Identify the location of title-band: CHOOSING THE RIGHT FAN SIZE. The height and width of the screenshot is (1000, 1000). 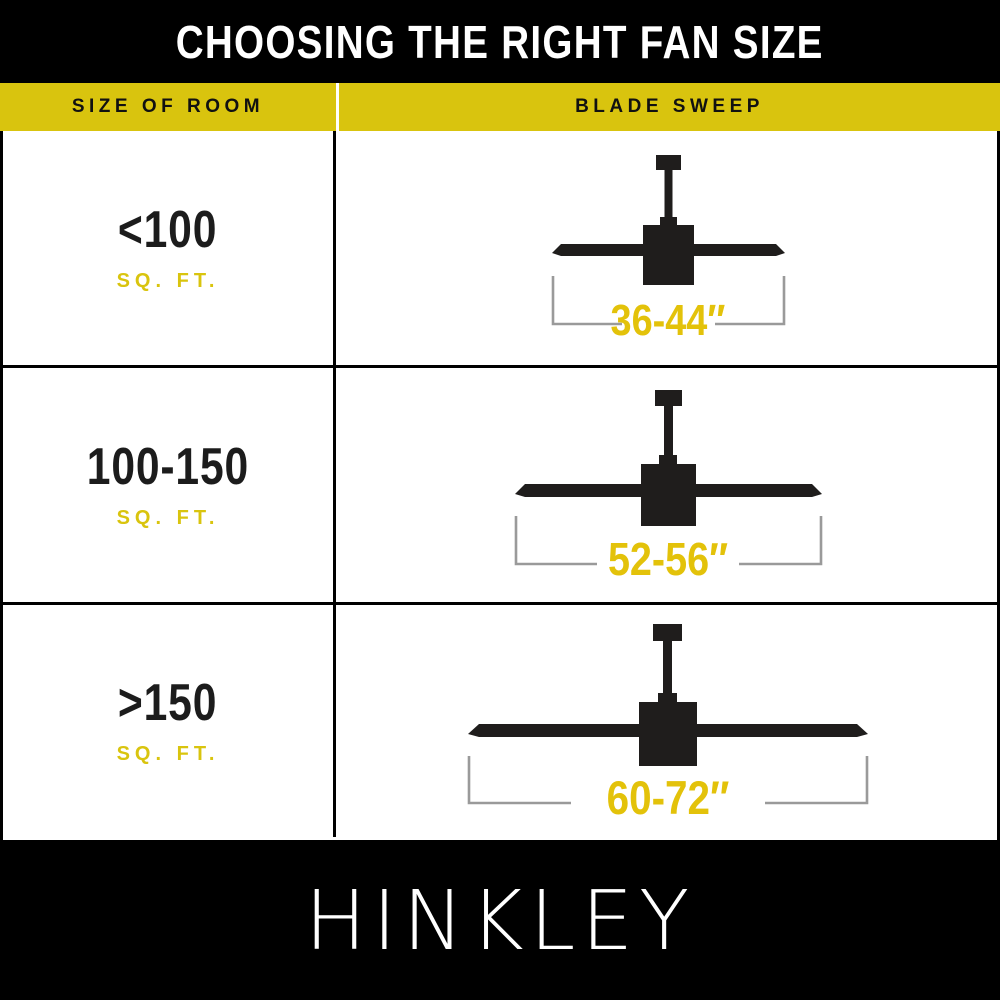
(500, 41).